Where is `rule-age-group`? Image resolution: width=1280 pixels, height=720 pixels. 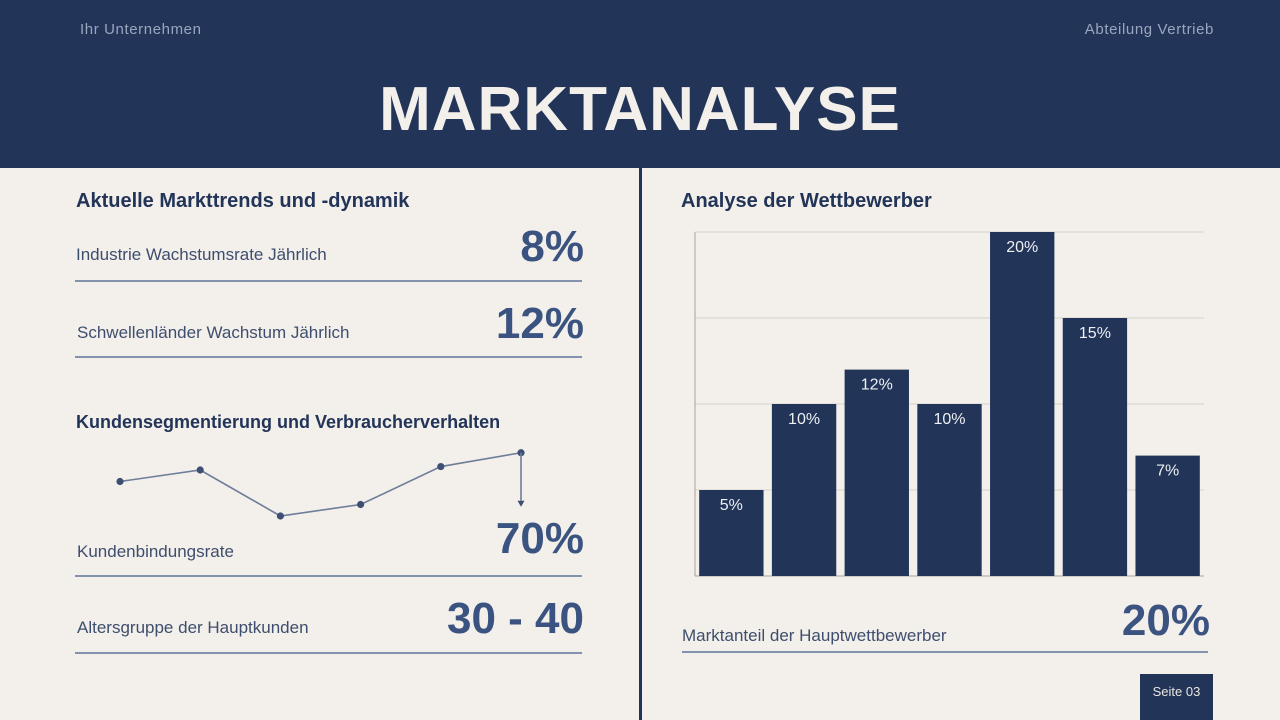 rule-age-group is located at coordinates (328, 653).